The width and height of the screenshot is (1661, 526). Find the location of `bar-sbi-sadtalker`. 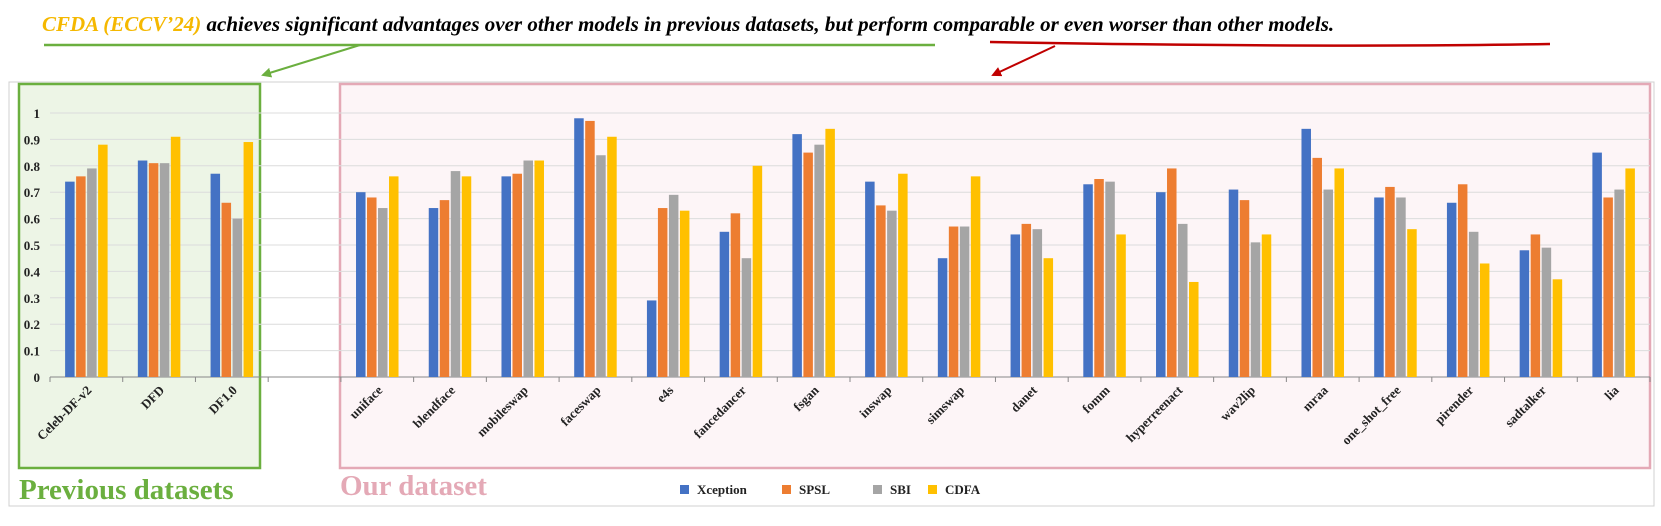

bar-sbi-sadtalker is located at coordinates (1546, 312).